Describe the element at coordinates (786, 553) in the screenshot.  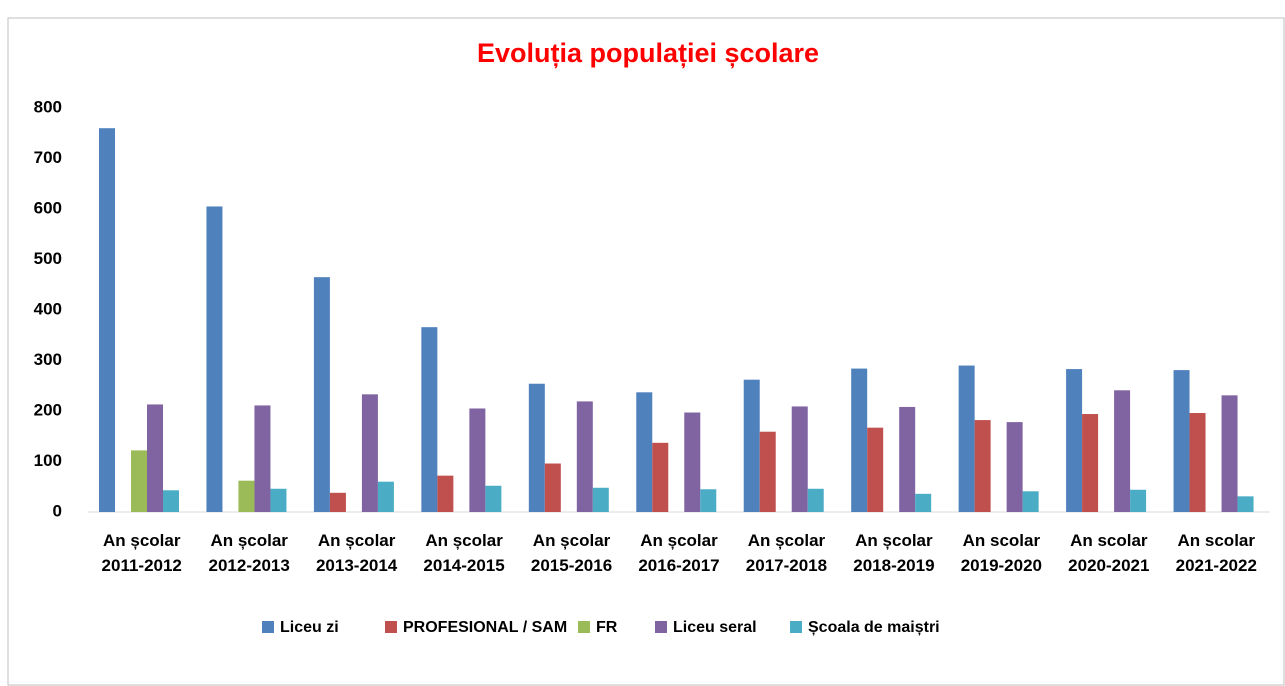
I see `x-tick-label: An școlar 2017-2018` at that location.